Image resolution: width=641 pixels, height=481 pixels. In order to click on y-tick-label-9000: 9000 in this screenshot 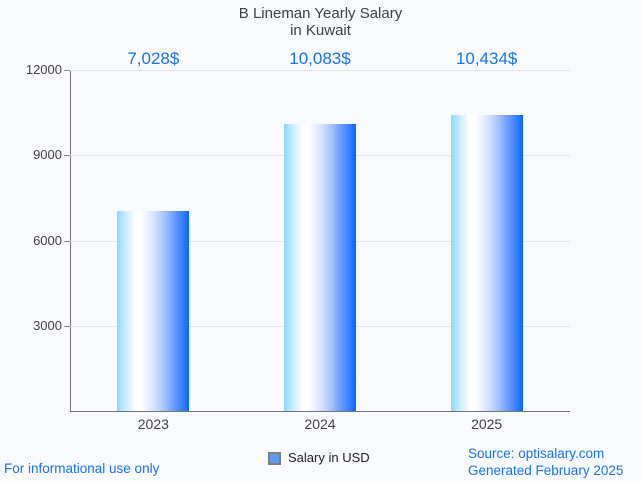, I will do `click(47, 155)`.